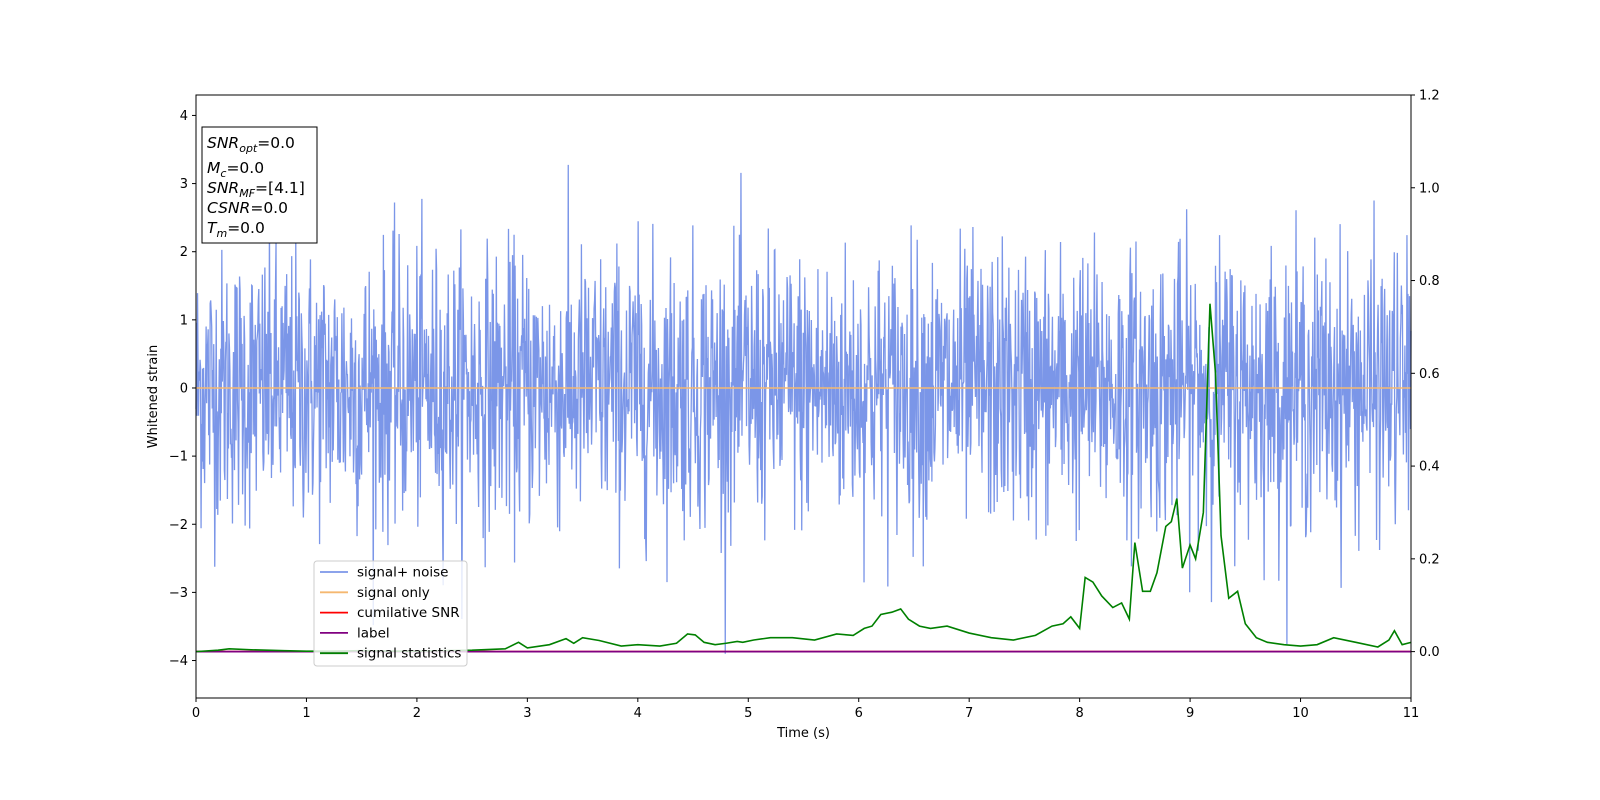 This screenshot has height=800, width=1600. I want to click on y-tick-label: 3, so click(184, 184).